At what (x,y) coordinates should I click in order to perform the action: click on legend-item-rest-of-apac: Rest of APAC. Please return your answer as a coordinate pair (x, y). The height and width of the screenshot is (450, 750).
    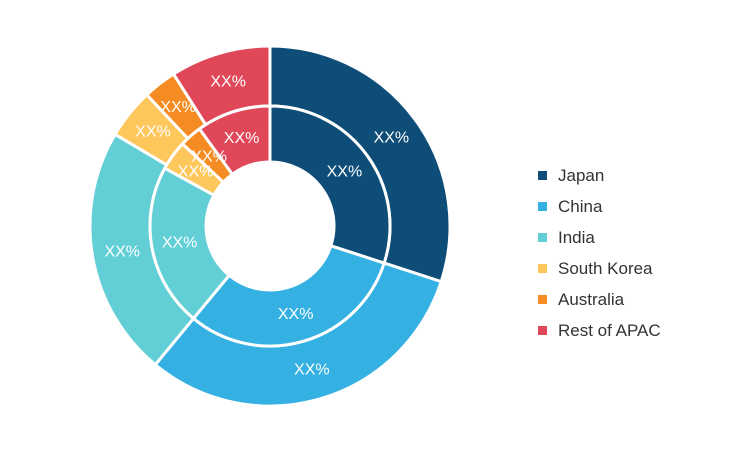
    Looking at the image, I should click on (599, 330).